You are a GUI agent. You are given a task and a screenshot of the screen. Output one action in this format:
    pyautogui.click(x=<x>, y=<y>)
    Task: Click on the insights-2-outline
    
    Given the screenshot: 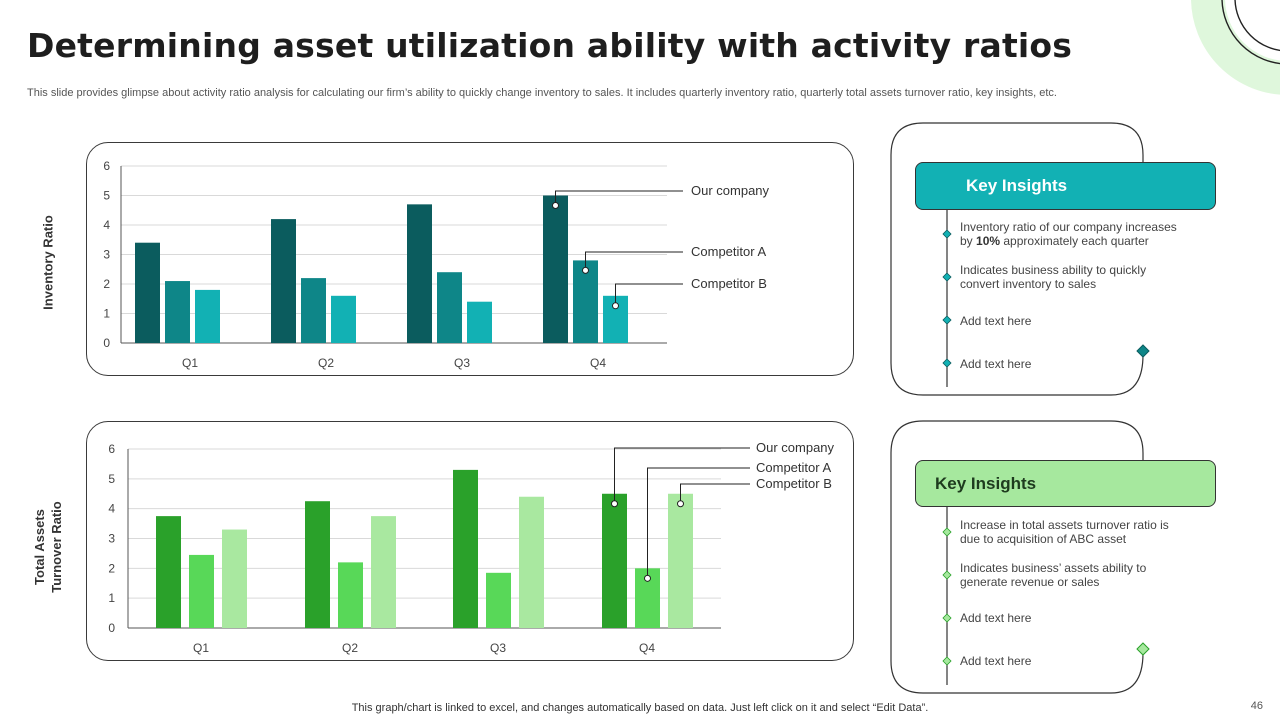 What is the action you would take?
    pyautogui.click(x=1020, y=557)
    